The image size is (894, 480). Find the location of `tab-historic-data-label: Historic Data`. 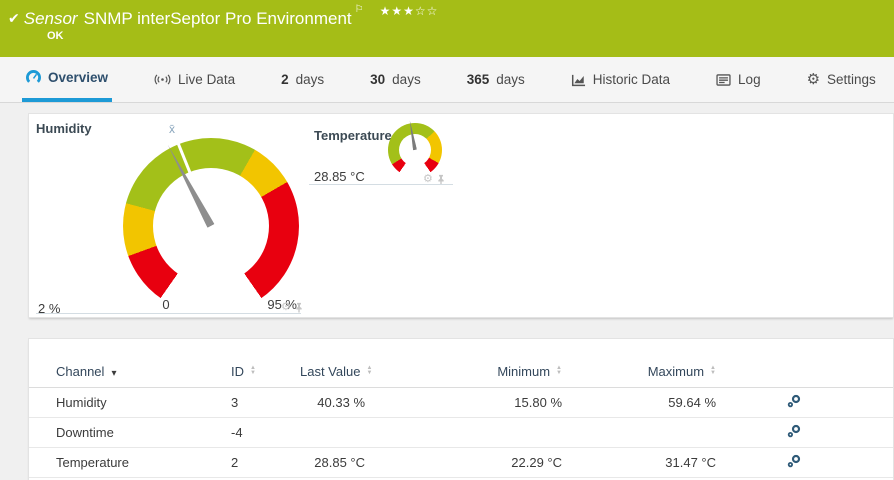

tab-historic-data-label: Historic Data is located at coordinates (631, 79).